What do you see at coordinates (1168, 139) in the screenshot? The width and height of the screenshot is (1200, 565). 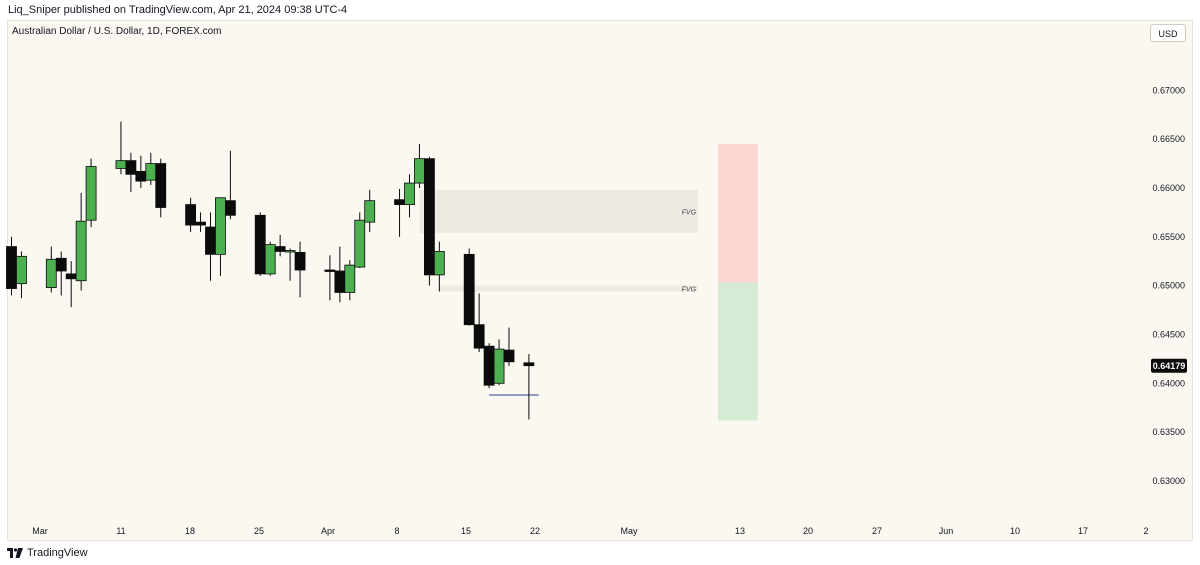 I see `price-tick-label: 0.66500` at bounding box center [1168, 139].